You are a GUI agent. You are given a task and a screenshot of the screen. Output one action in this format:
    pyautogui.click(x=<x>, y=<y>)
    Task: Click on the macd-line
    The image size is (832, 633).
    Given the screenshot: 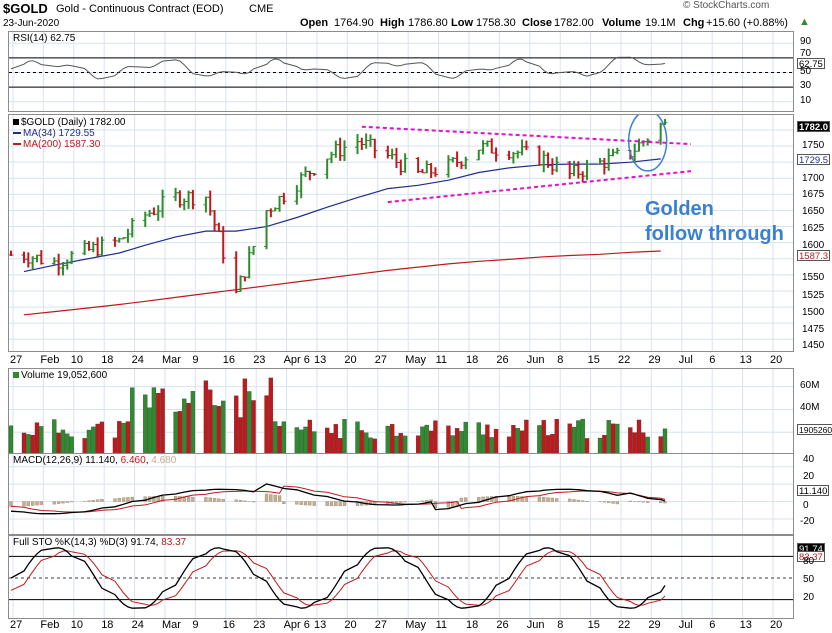 What is the action you would take?
    pyautogui.click(x=338, y=499)
    